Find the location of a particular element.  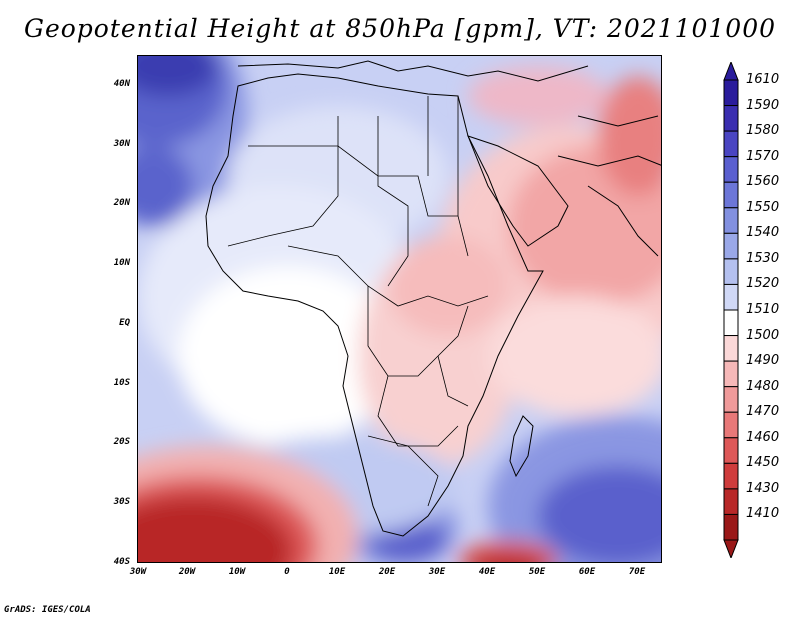

colorbar-label: 1520 is located at coordinates (763, 284).